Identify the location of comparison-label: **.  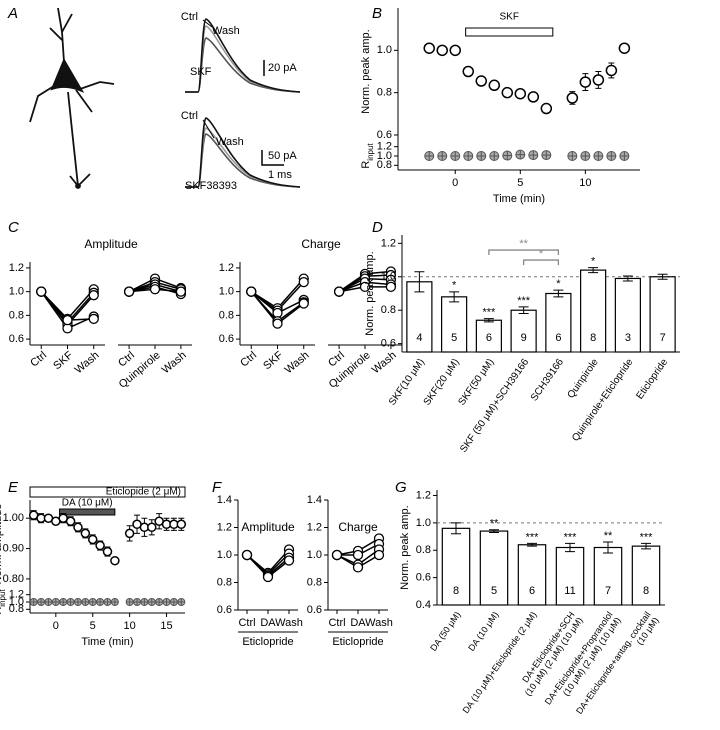
(523, 244).